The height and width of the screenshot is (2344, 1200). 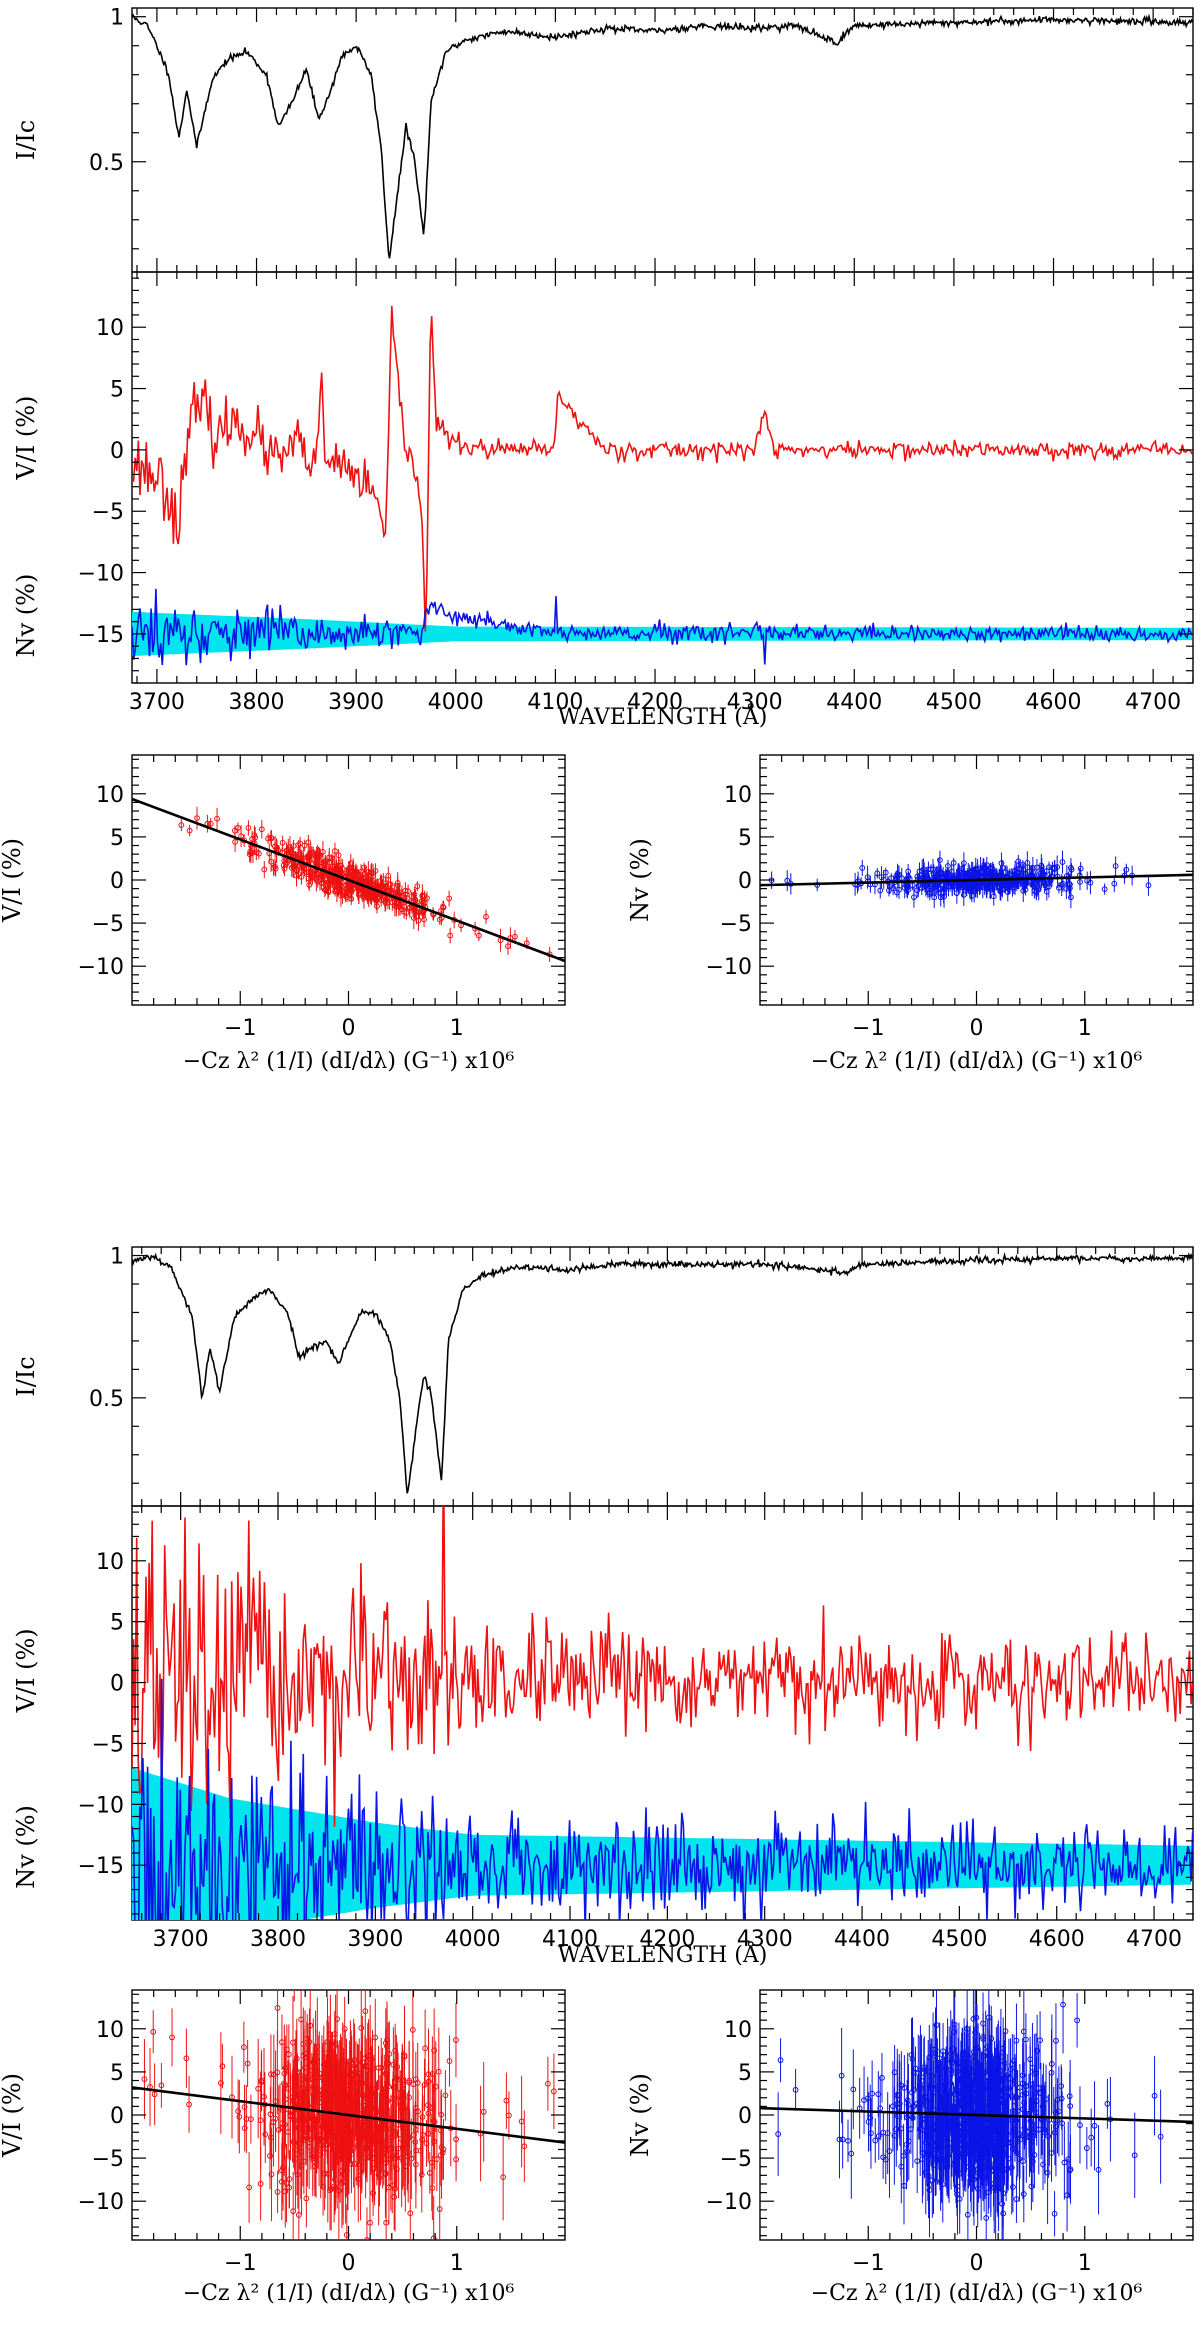 What do you see at coordinates (665, 140) in the screenshot?
I see `p1_intensity-x-ticks` at bounding box center [665, 140].